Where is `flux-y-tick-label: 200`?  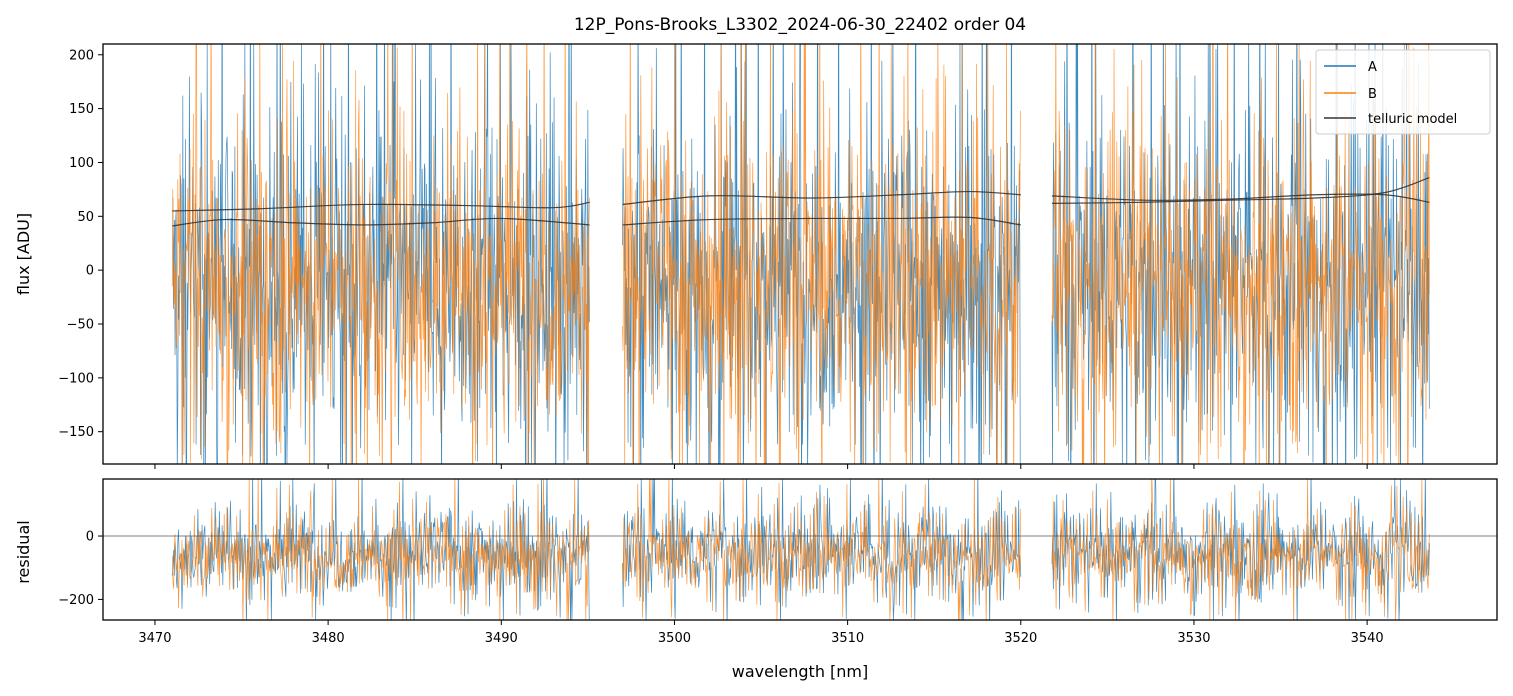 flux-y-tick-label: 200 is located at coordinates (81, 55).